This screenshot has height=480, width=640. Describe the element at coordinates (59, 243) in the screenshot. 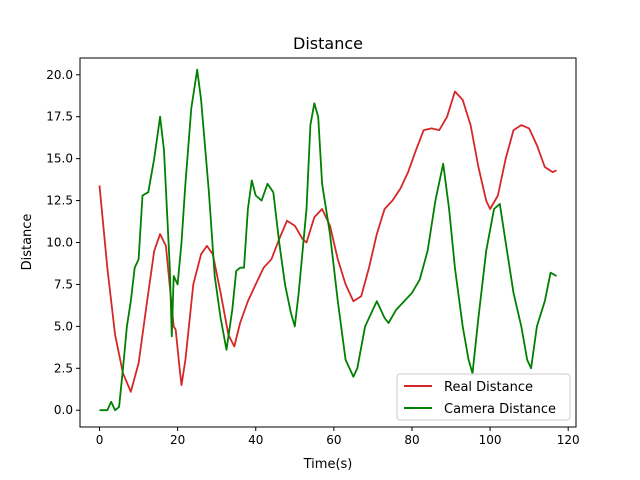

I see `y-tick-label: 10.0` at that location.